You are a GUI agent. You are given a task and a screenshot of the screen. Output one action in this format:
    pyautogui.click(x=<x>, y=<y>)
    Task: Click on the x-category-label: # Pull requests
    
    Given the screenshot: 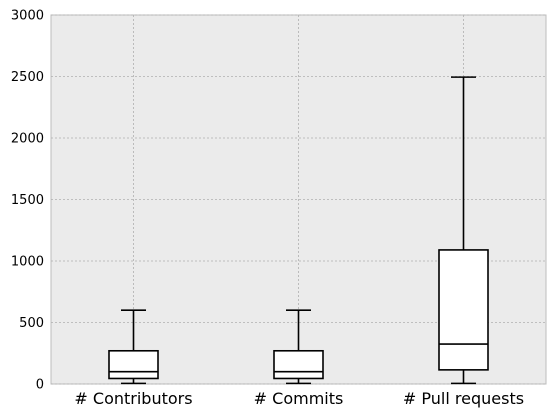 What is the action you would take?
    pyautogui.click(x=463, y=398)
    